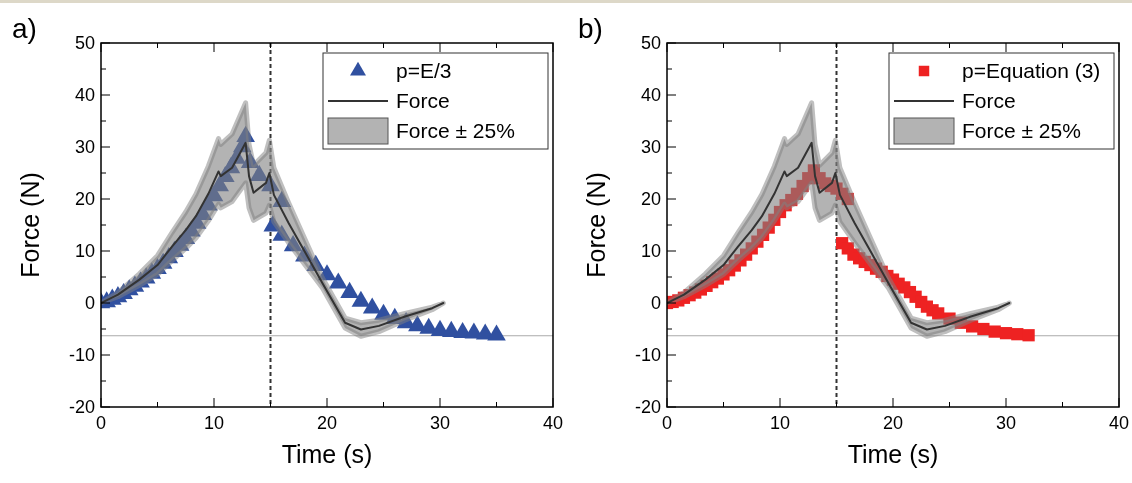  What do you see at coordinates (1031, 70) in the screenshot?
I see `legend-label: p=Equation (3)` at bounding box center [1031, 70].